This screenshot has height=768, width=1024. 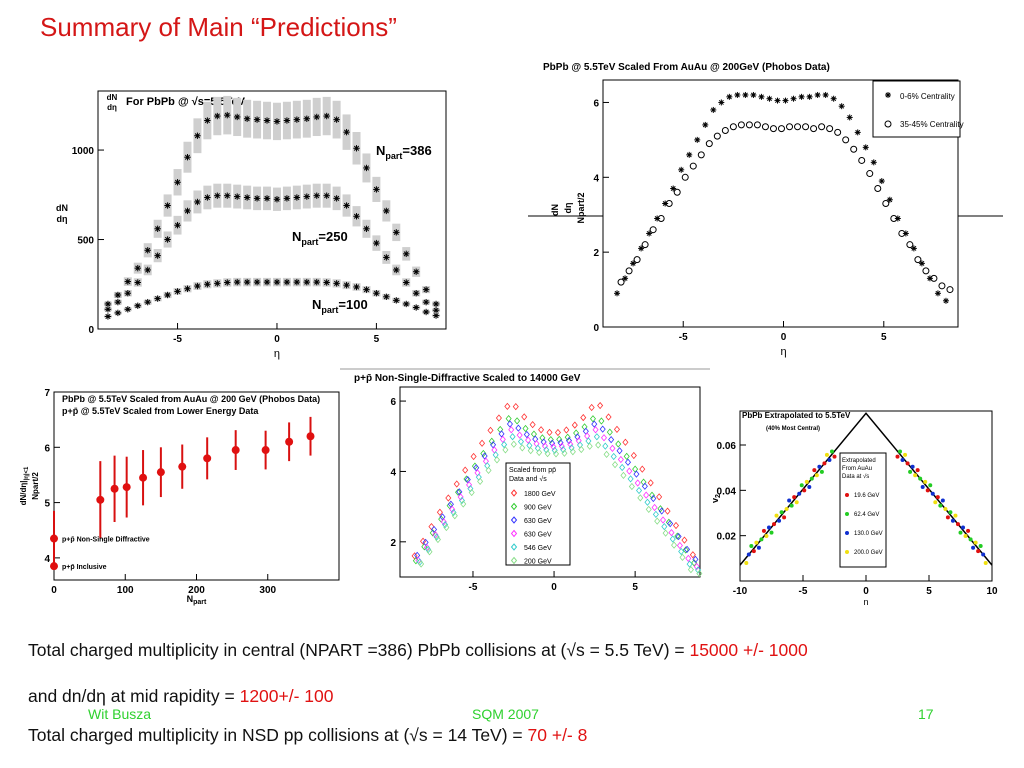 What do you see at coordinates (112, 107) in the screenshot?
I see `p1-title-deta: dη` at bounding box center [112, 107].